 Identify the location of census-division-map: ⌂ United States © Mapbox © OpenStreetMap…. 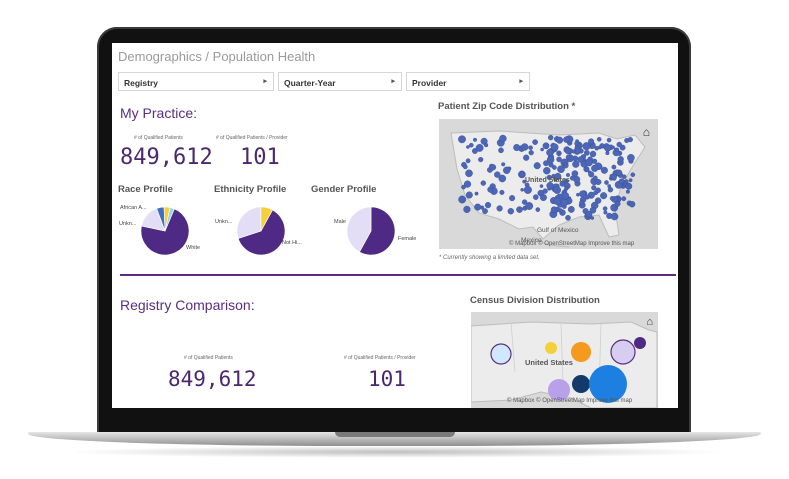
(564, 360).